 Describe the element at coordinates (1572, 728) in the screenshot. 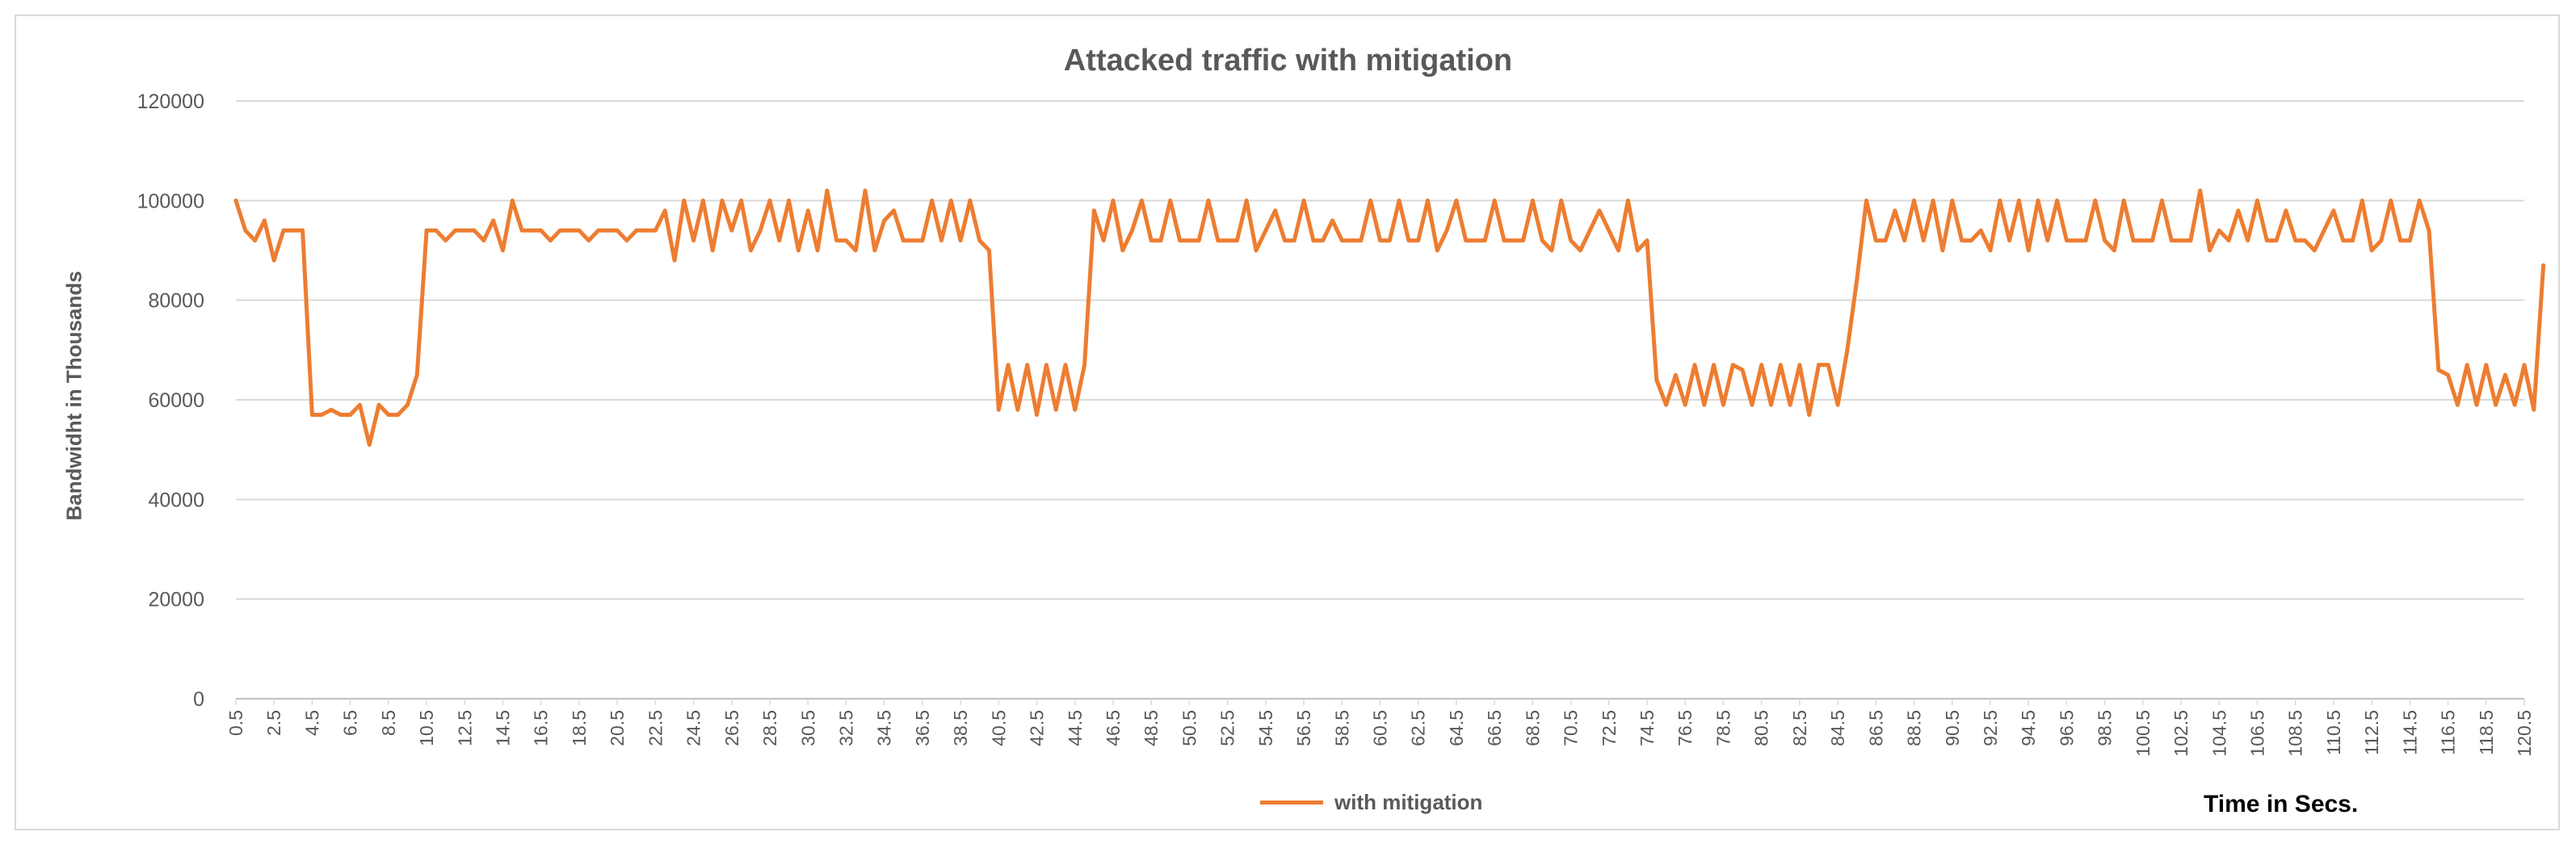

I see `x-tick-label: 70.5` at that location.